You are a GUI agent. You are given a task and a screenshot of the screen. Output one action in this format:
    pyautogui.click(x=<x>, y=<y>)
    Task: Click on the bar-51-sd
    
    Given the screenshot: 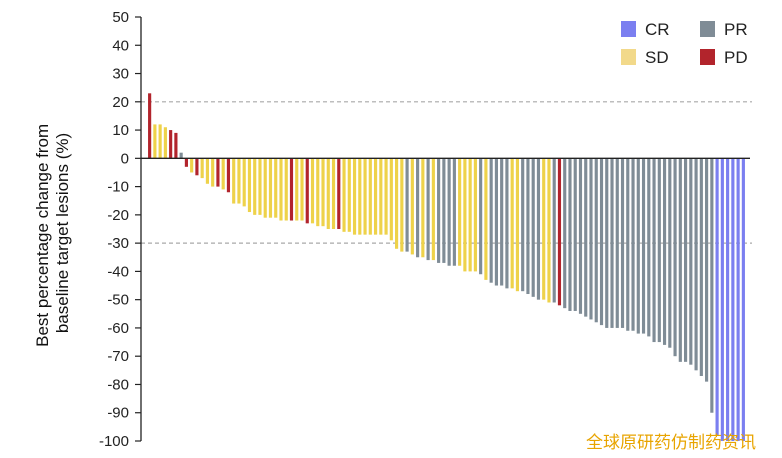 What is the action you would take?
    pyautogui.click(x=412, y=206)
    